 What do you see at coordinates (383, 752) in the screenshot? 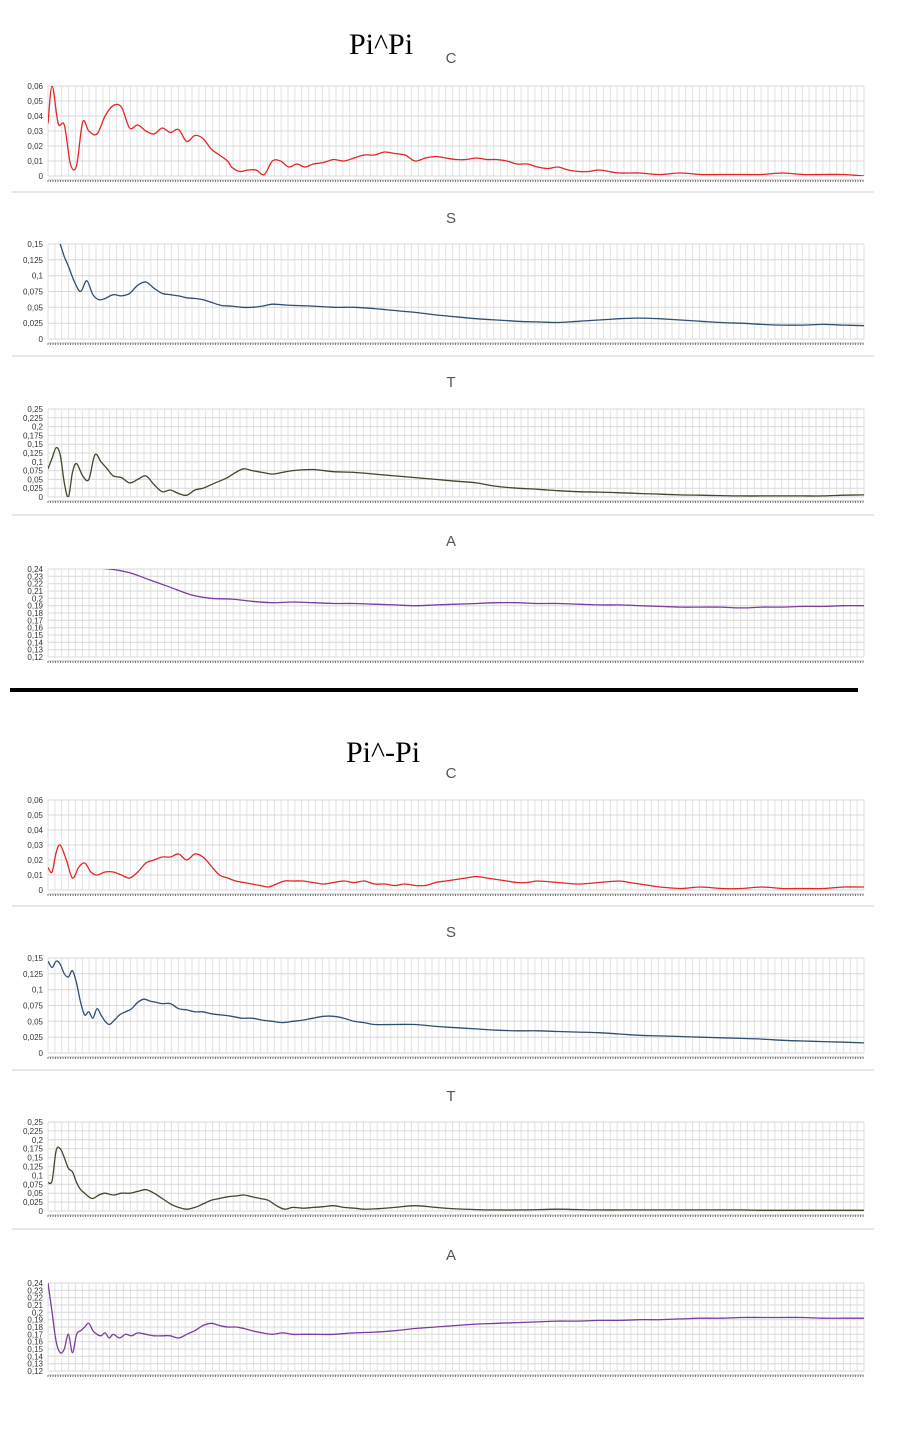
I see `section-title-pi-minus-pi: Pi^-Pi` at bounding box center [383, 752].